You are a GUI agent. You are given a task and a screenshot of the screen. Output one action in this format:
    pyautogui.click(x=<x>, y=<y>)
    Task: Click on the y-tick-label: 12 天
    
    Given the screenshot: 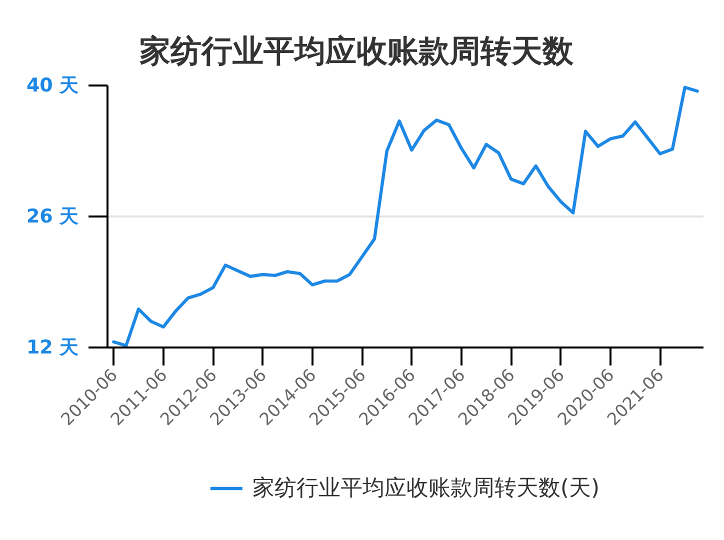 What is the action you would take?
    pyautogui.click(x=52, y=347)
    